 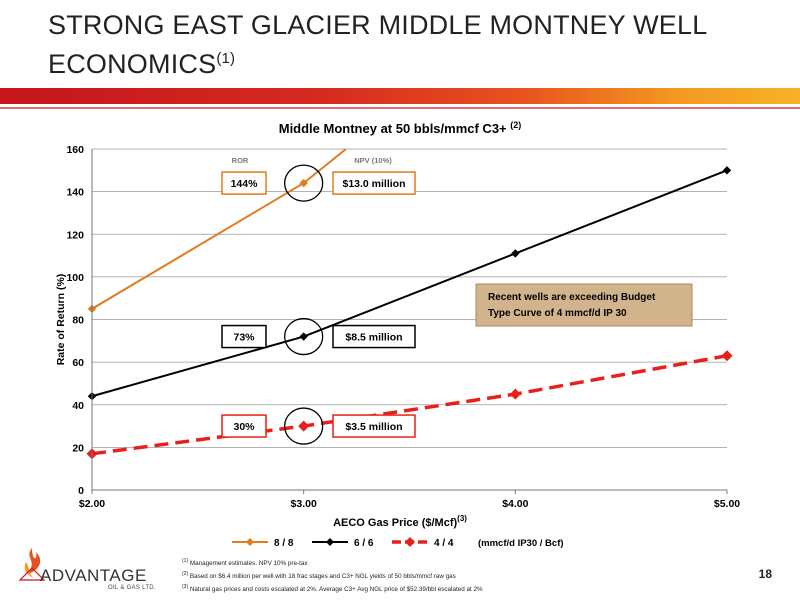 I want to click on y-tick-label: 60, so click(x=78, y=363).